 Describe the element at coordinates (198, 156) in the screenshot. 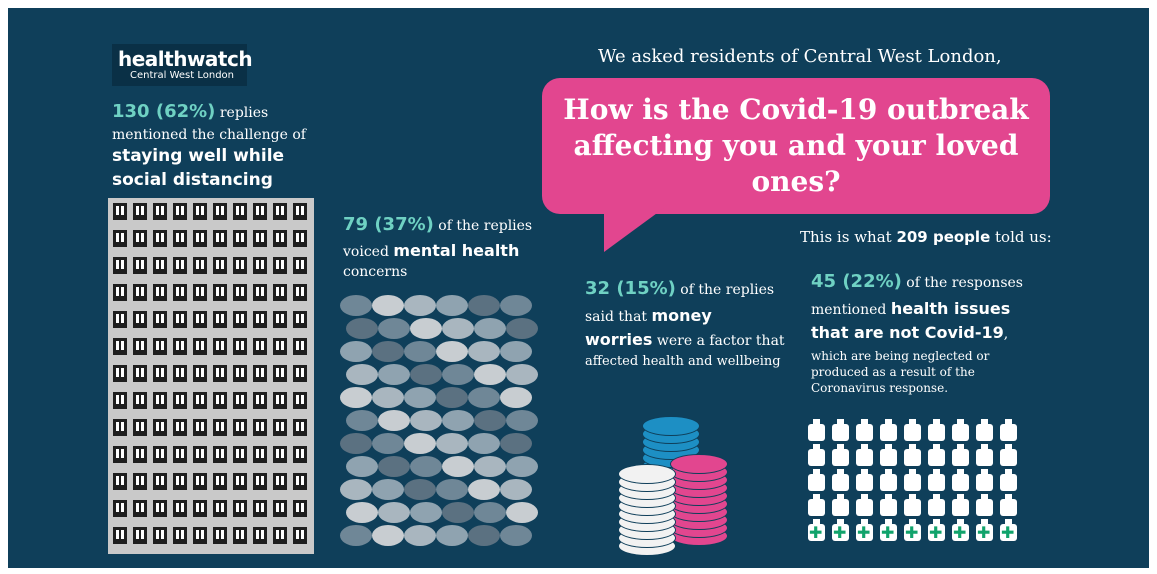

I see `stat1-bold1: staying well while` at that location.